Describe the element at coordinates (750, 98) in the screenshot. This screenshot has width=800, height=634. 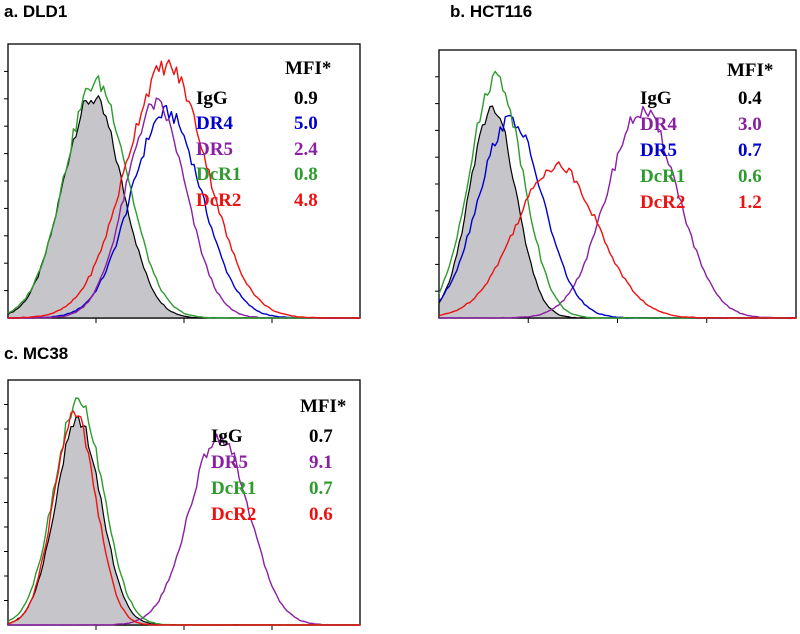
I see `legend-mfi-igg: 0.4` at that location.